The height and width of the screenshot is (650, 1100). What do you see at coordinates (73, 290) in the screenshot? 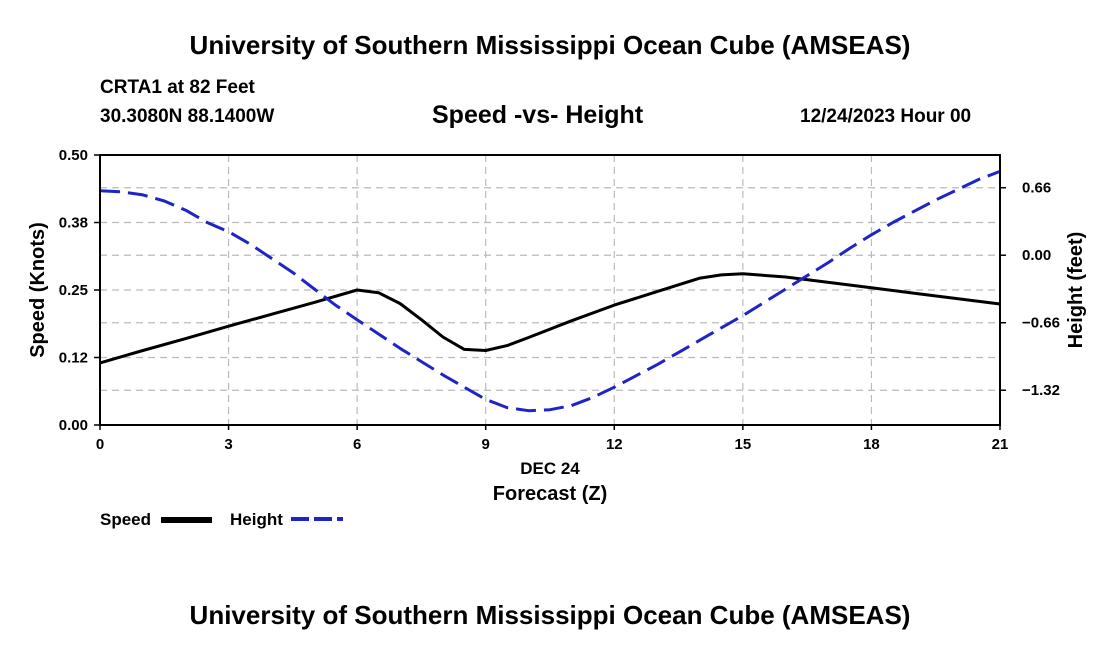
I see `y-tick-label: 0.25` at bounding box center [73, 290].